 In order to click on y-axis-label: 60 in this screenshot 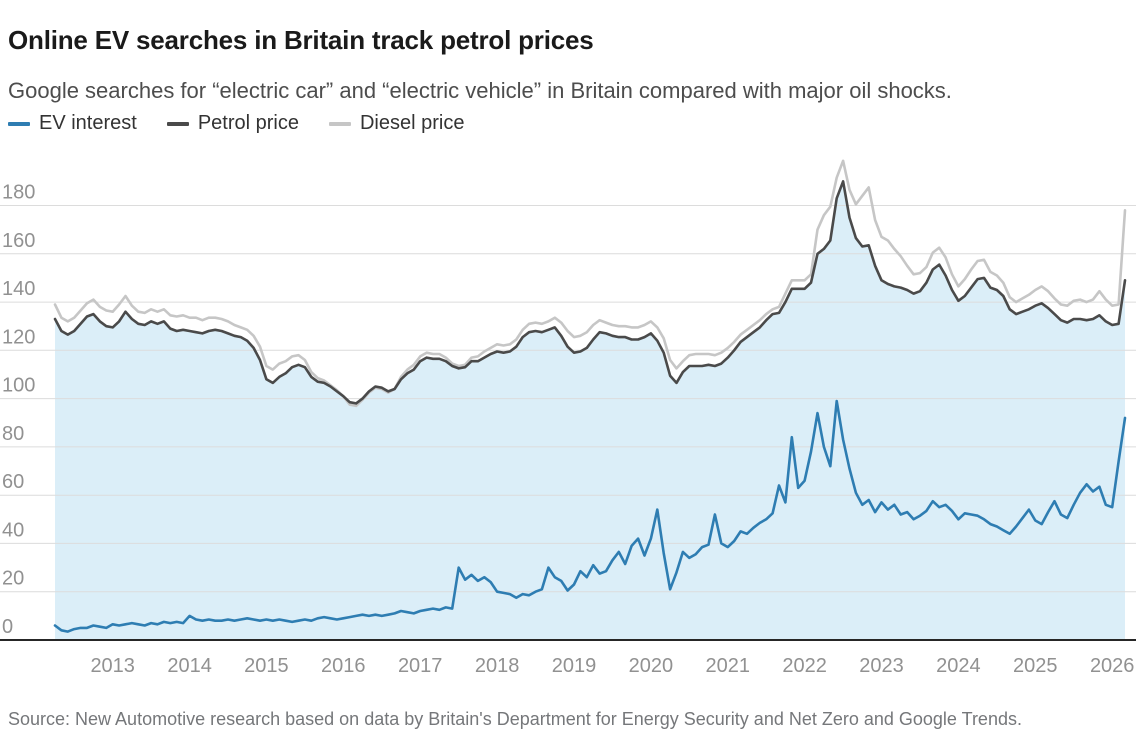, I will do `click(13, 482)`.